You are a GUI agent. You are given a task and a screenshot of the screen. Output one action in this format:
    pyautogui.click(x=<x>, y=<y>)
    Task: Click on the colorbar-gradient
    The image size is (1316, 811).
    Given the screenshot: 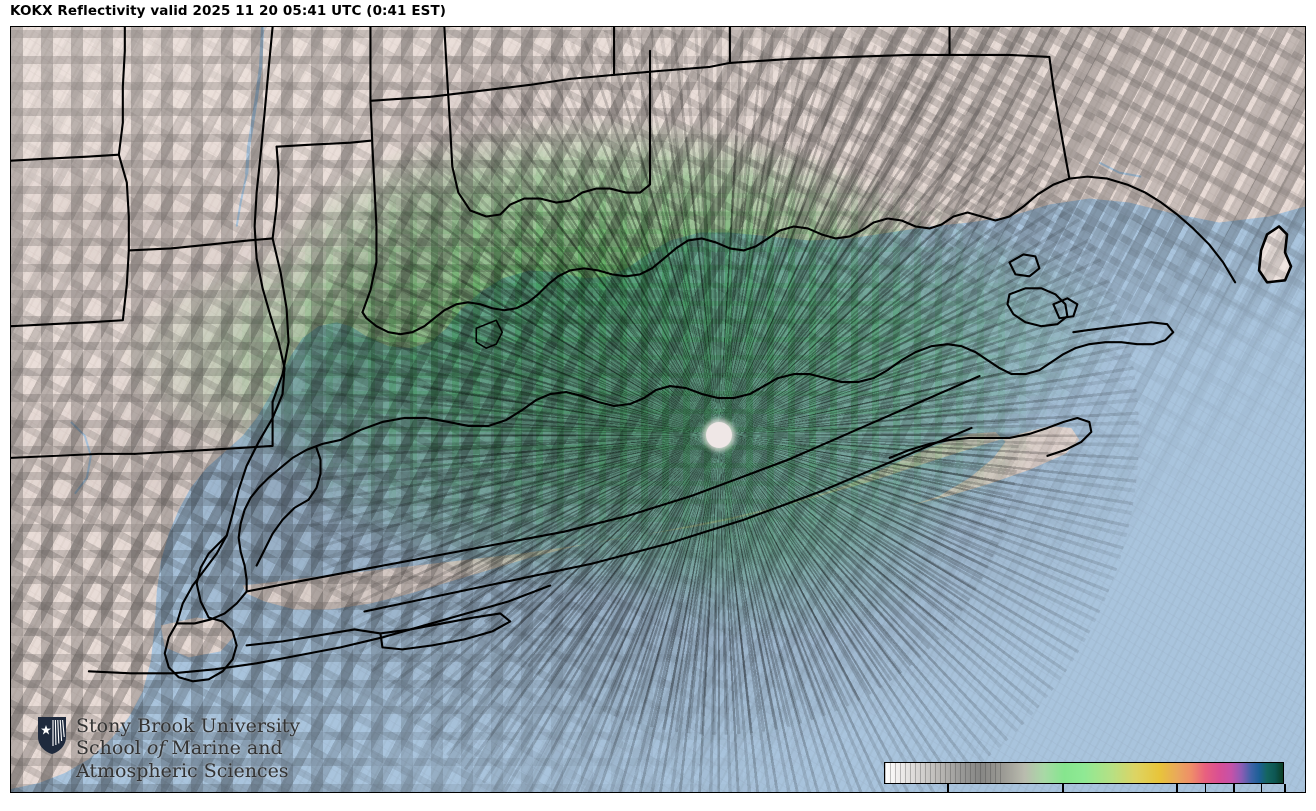 What is the action you would take?
    pyautogui.click(x=1084, y=773)
    